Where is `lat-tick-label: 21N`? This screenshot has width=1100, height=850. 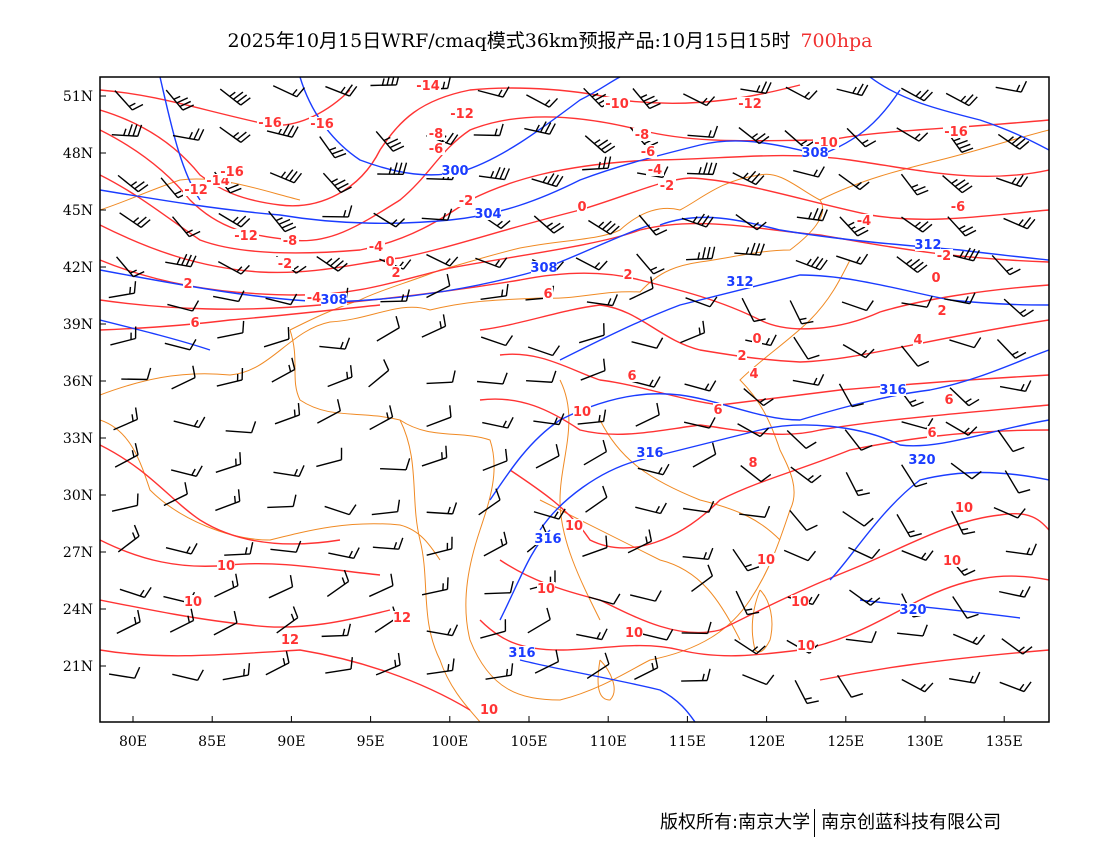 lat-tick-label: 21N is located at coordinates (78, 667).